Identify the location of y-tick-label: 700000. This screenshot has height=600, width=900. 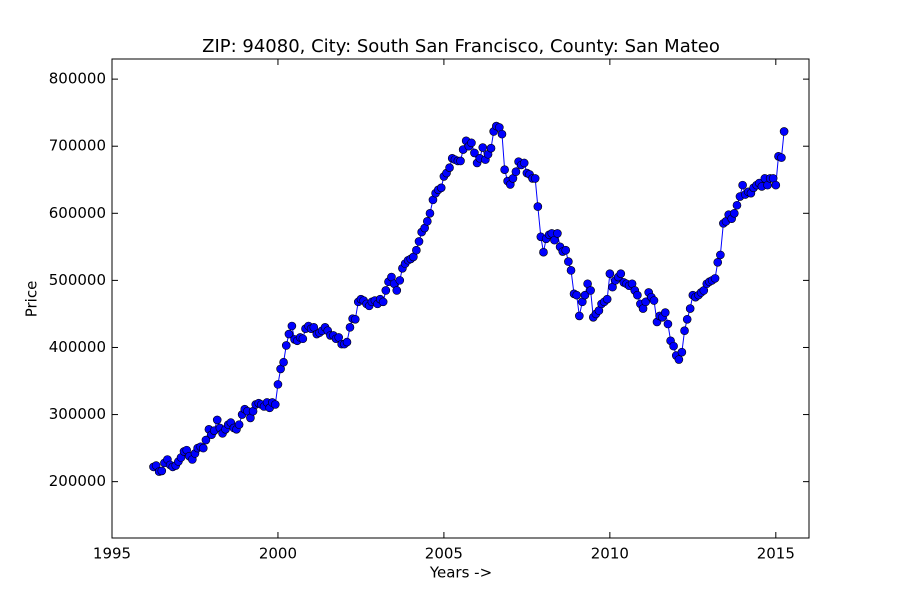
(77, 146).